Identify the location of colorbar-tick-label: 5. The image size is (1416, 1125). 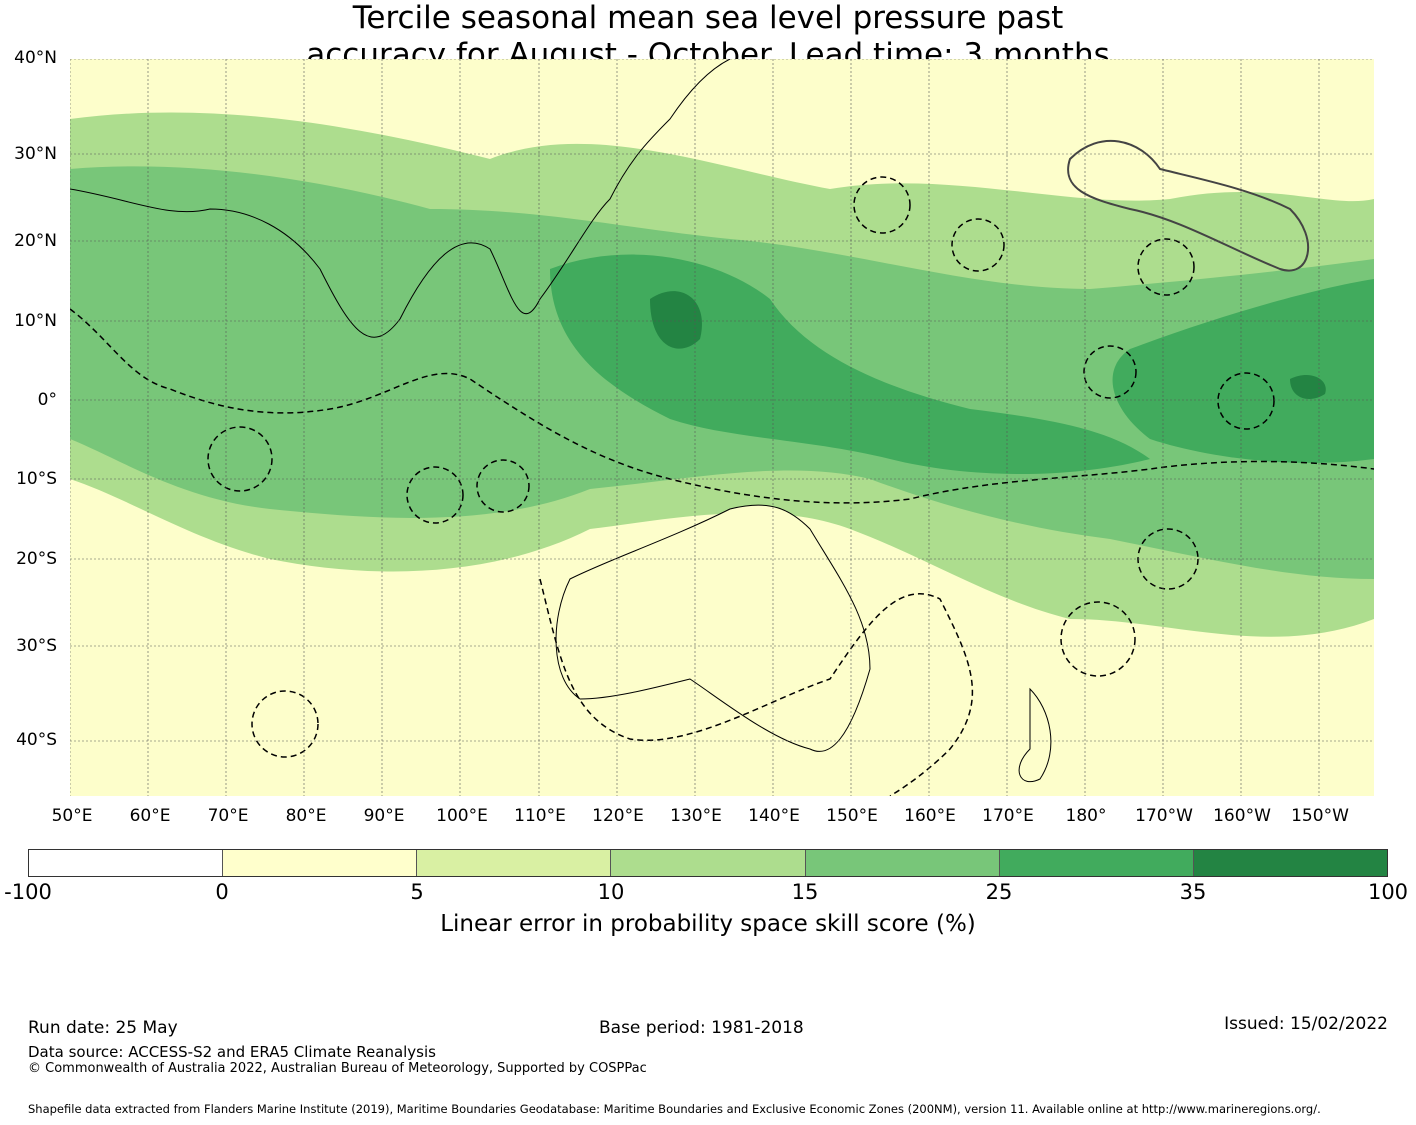
(417, 892).